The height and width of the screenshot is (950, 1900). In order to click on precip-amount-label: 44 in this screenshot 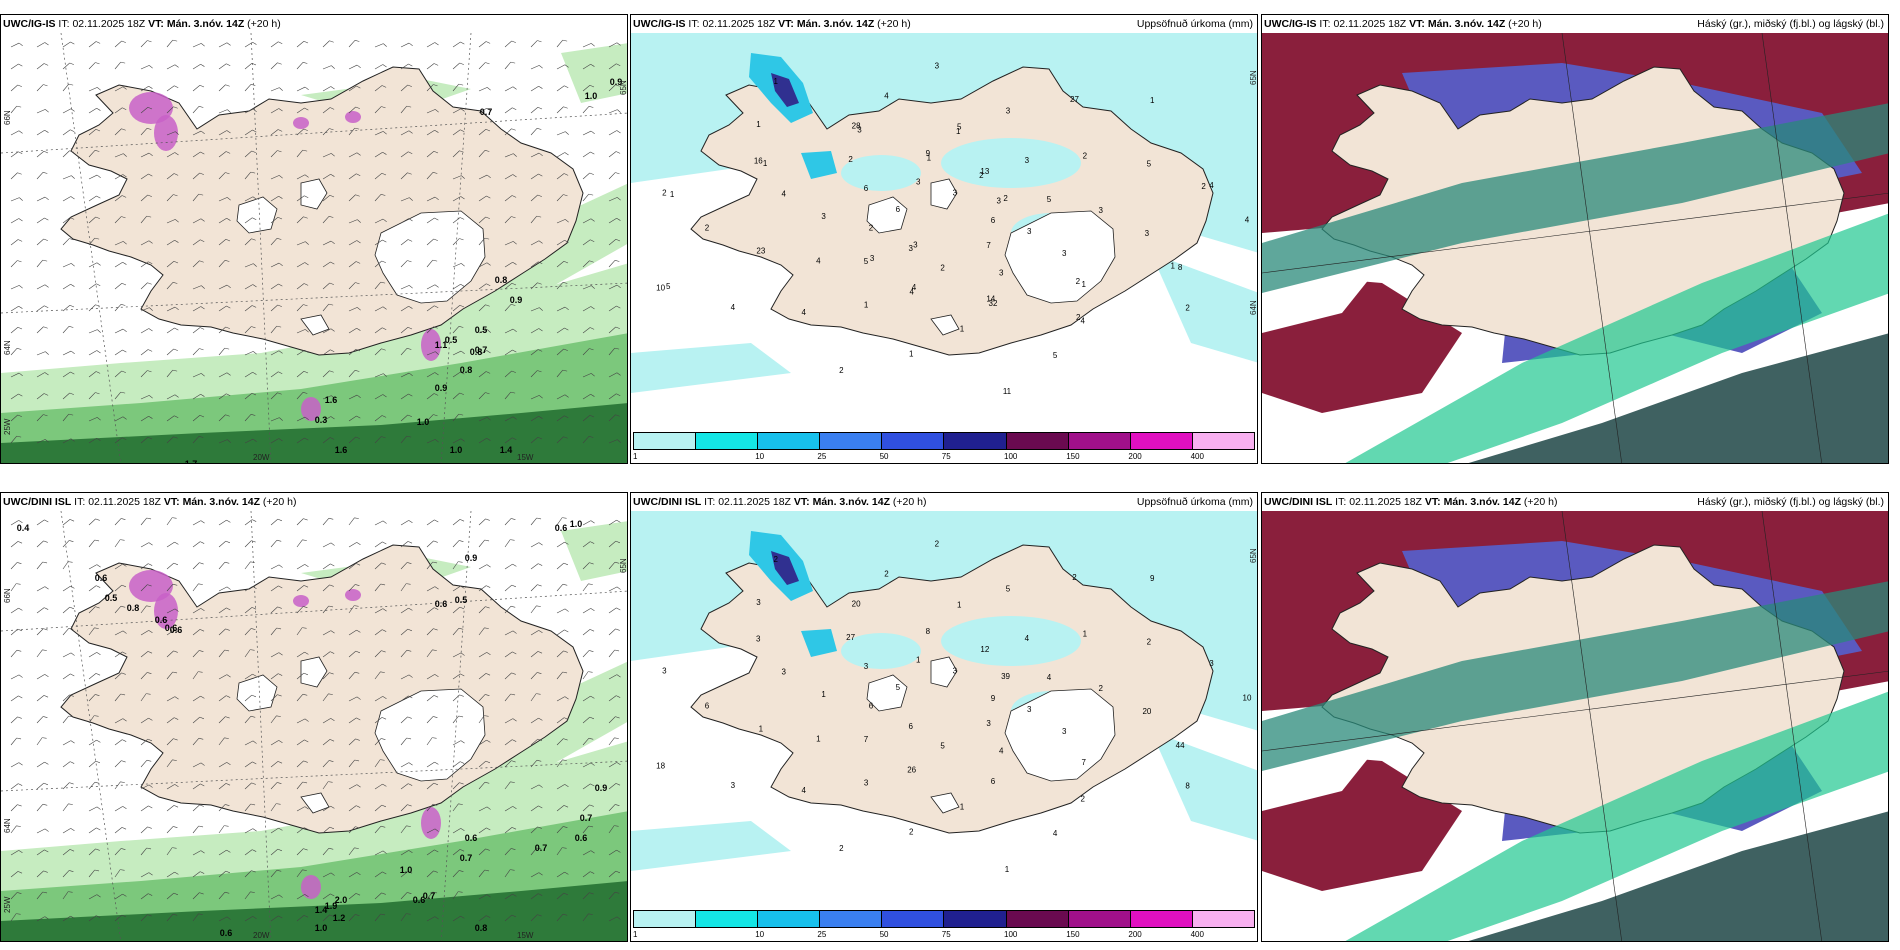, I will do `click(1180, 745)`.